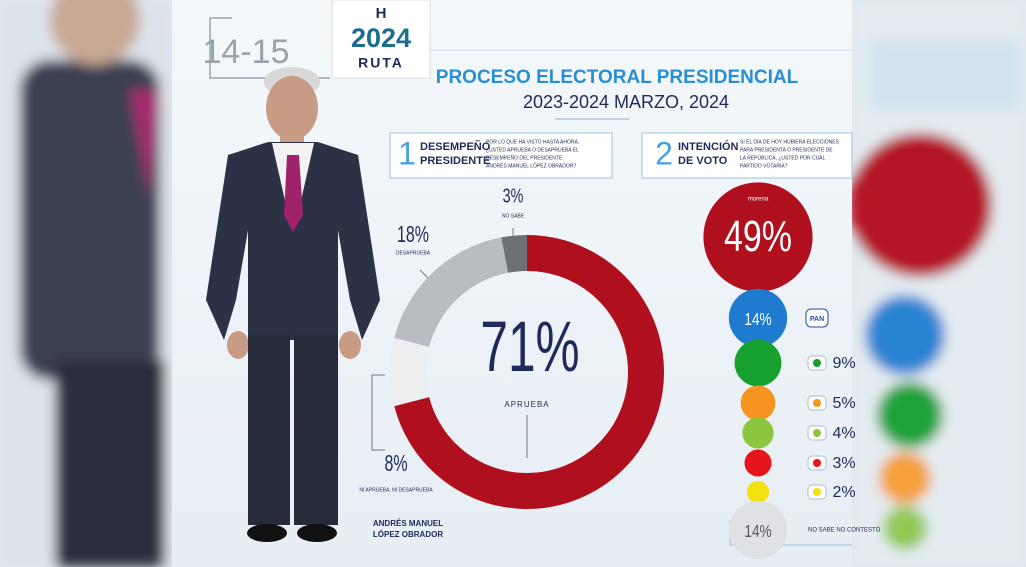 The image size is (1026, 567). What do you see at coordinates (455, 146) in the screenshot?
I see `section-title: DESEMPEÑO` at bounding box center [455, 146].